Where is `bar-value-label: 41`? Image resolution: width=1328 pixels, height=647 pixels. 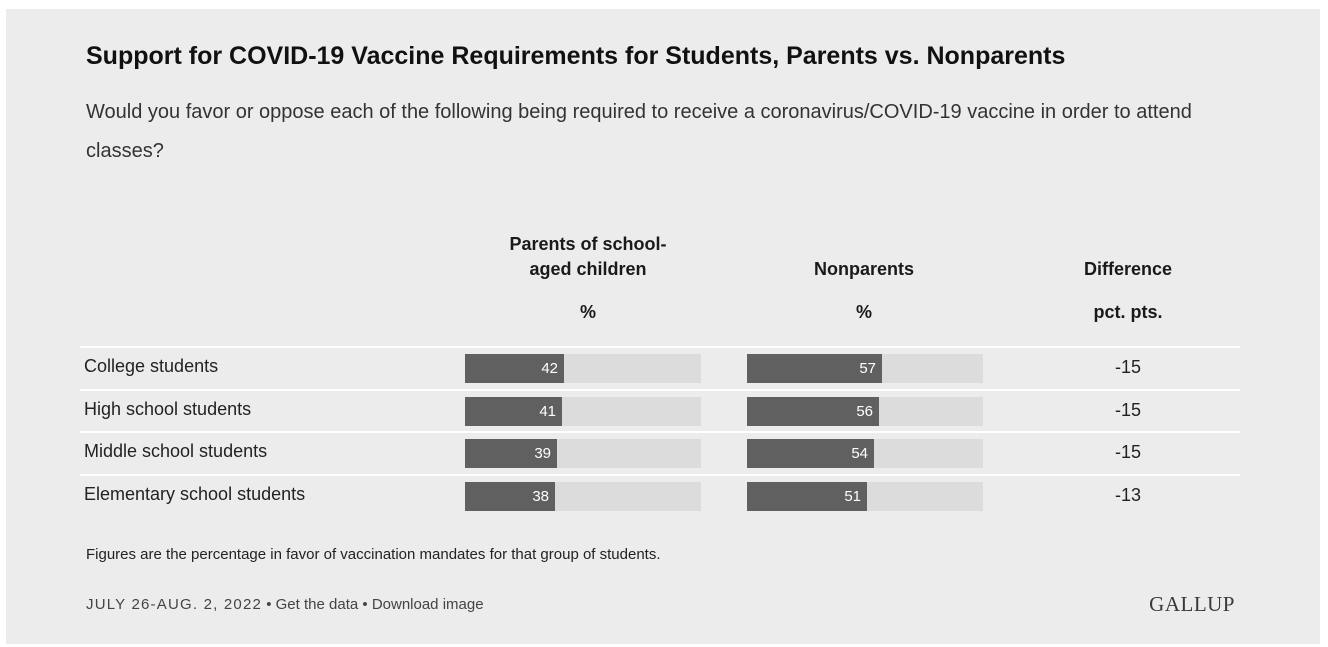 bar-value-label: 41 is located at coordinates (547, 411).